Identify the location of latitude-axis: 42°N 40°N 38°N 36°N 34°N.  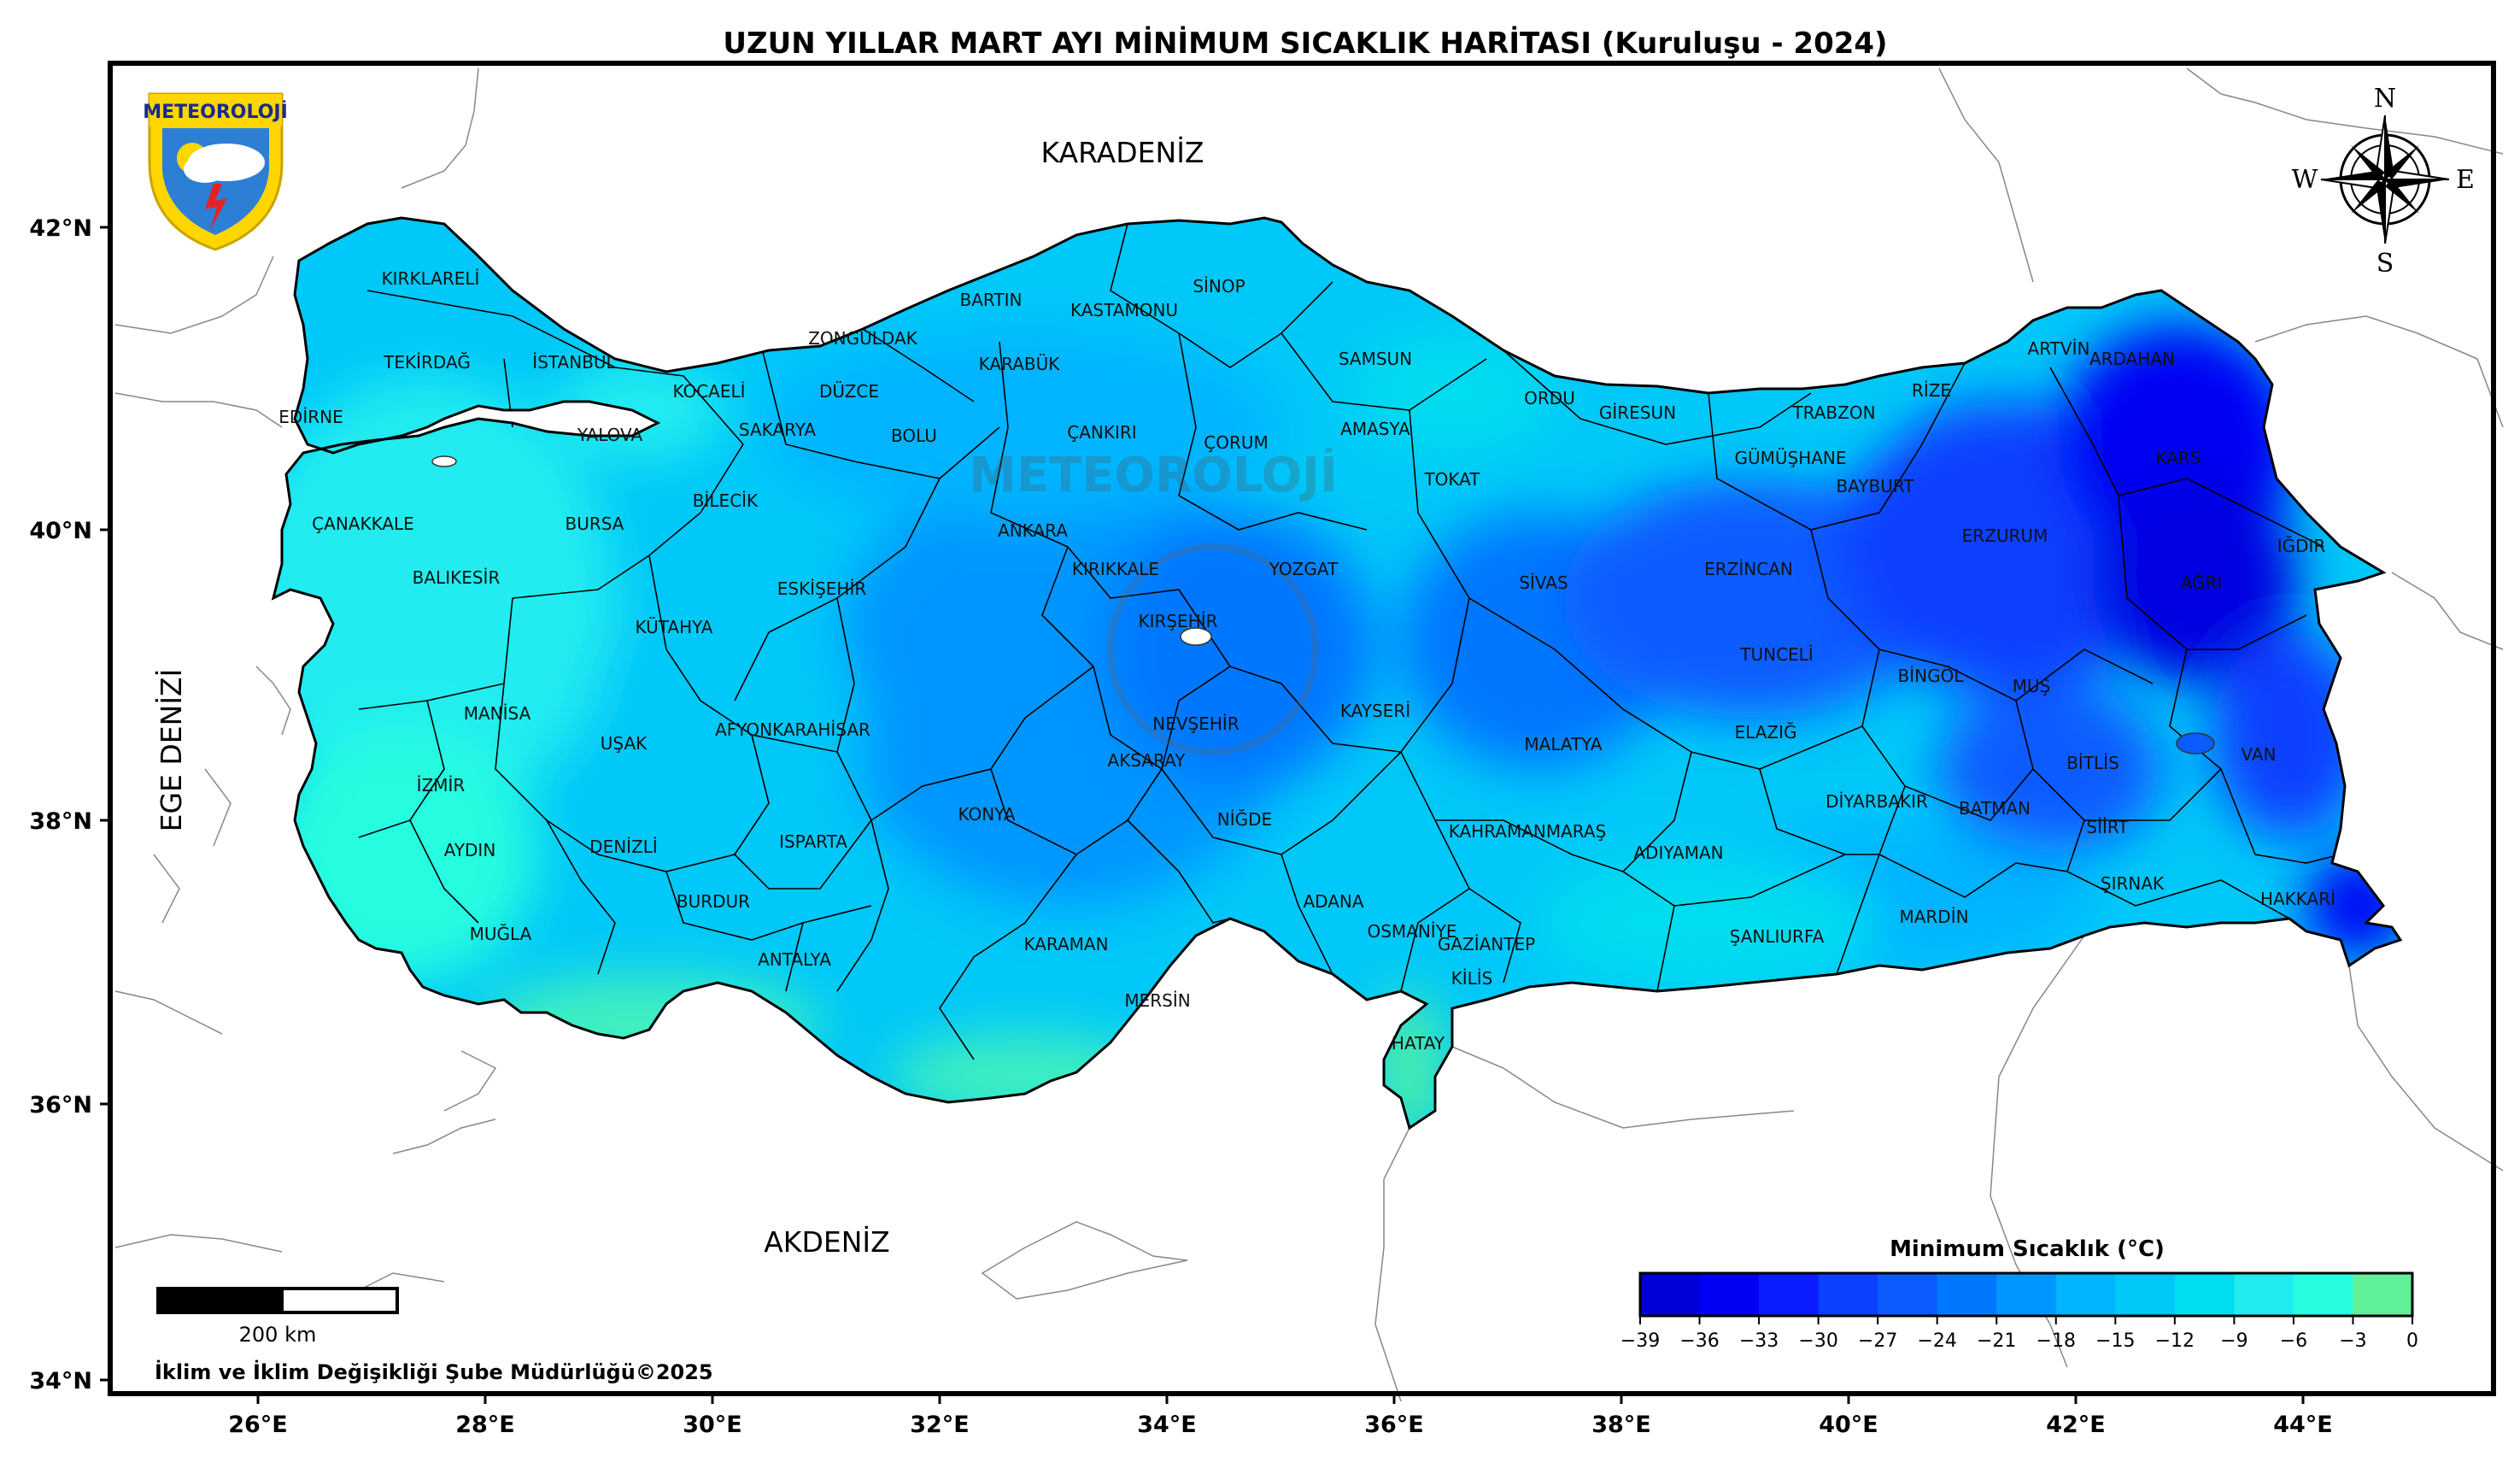
(69, 804).